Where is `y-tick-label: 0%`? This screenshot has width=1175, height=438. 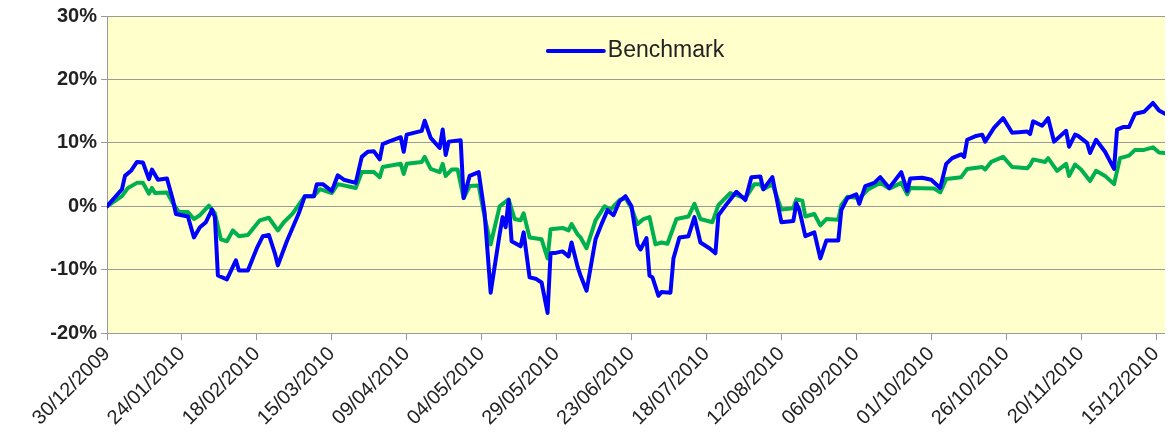 y-tick-label: 0% is located at coordinates (83, 204).